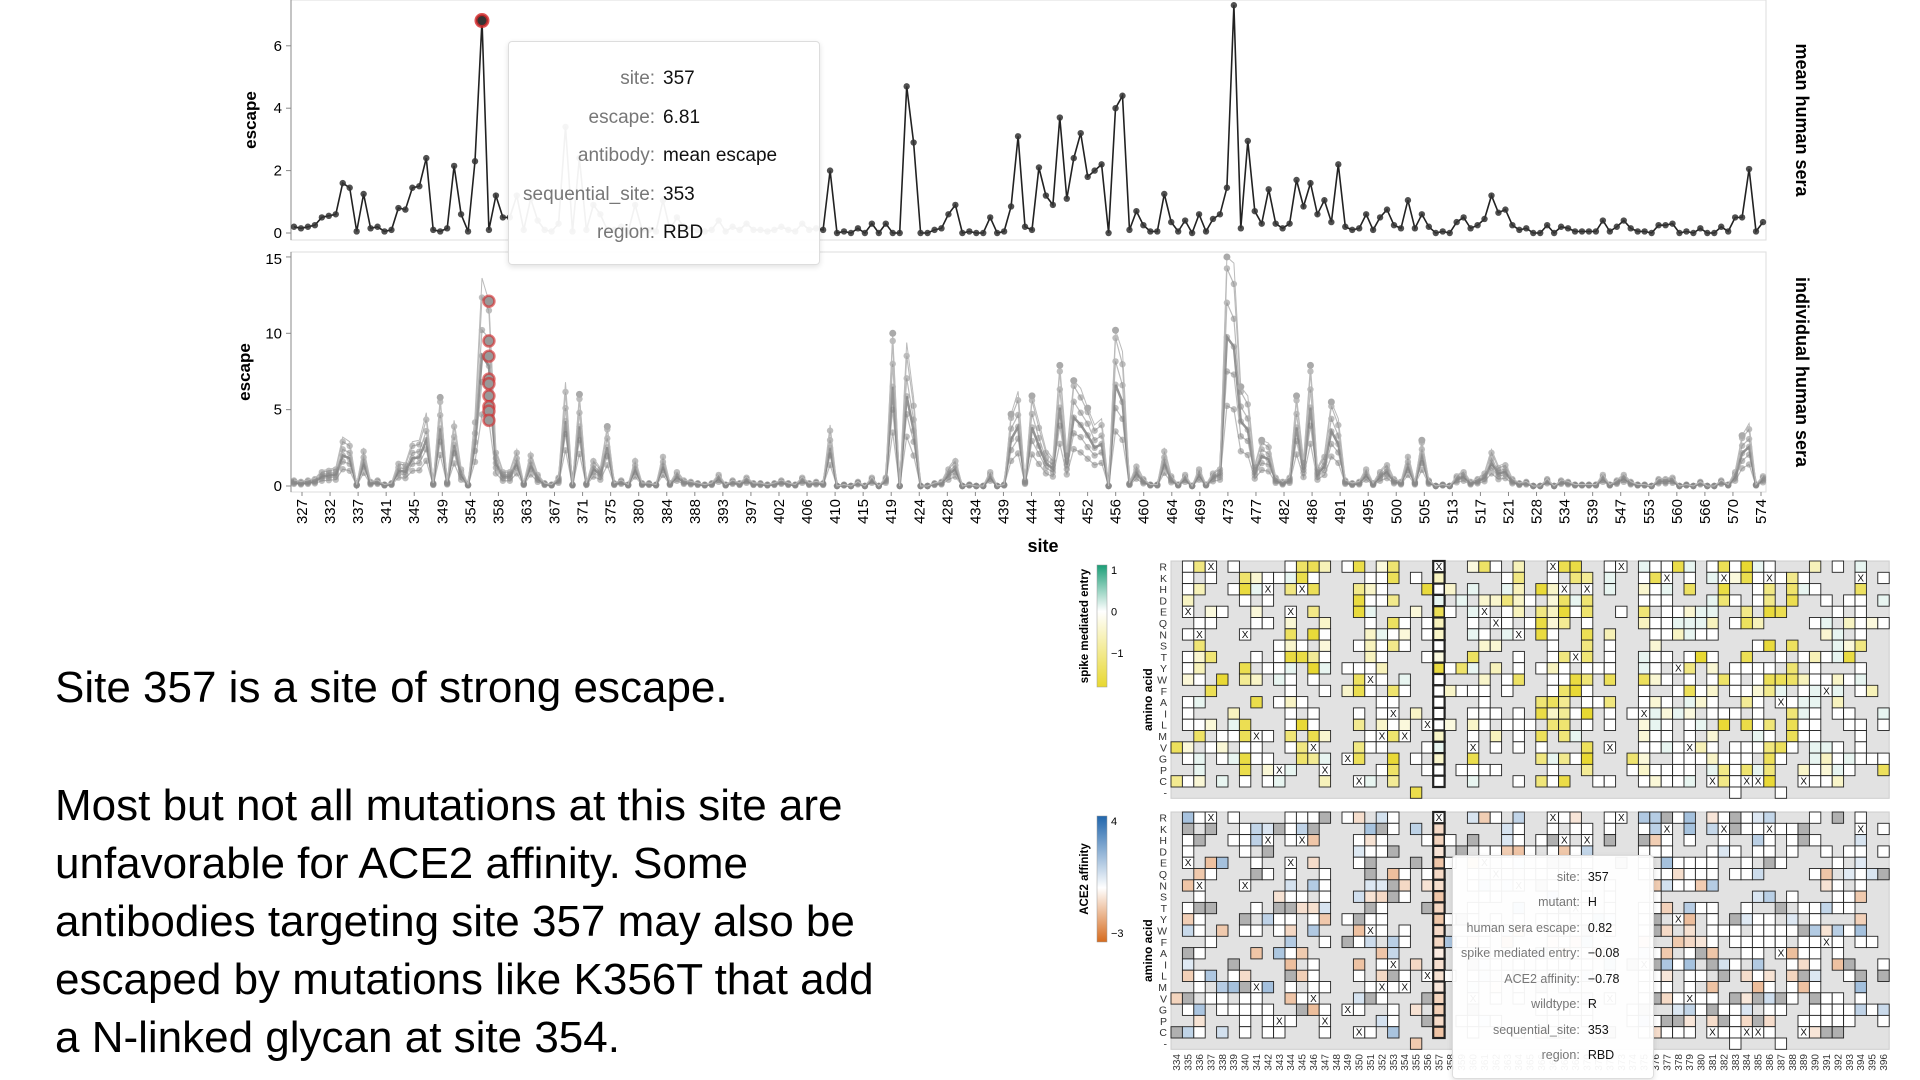  What do you see at coordinates (695, 511) in the screenshot?
I see `x-tick-label: 388` at bounding box center [695, 511].